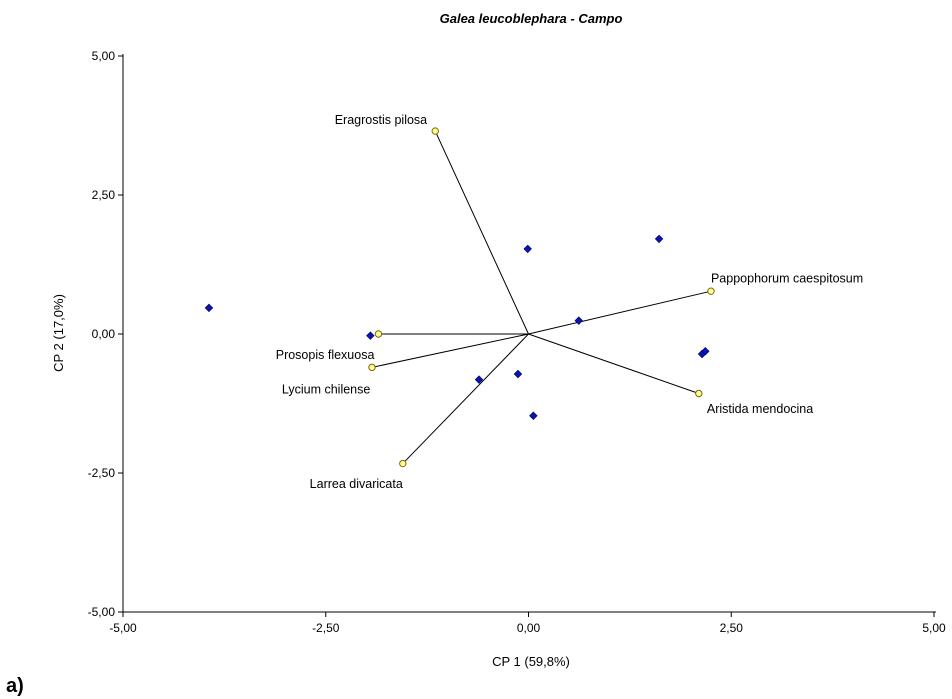 This screenshot has width=952, height=699. What do you see at coordinates (104, 195) in the screenshot?
I see `y-tick-label: 2,50` at bounding box center [104, 195].